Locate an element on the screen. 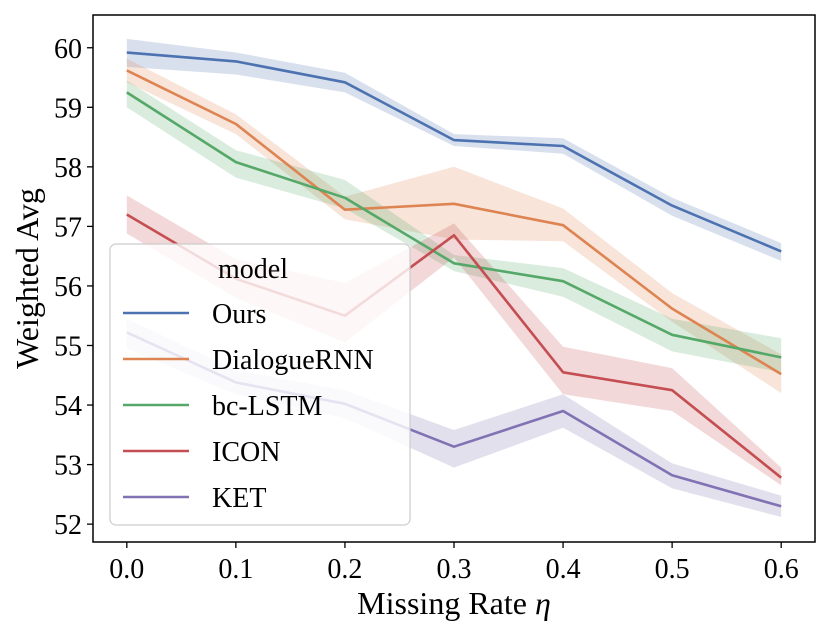  y-tick-label: 59 is located at coordinates (68, 108).